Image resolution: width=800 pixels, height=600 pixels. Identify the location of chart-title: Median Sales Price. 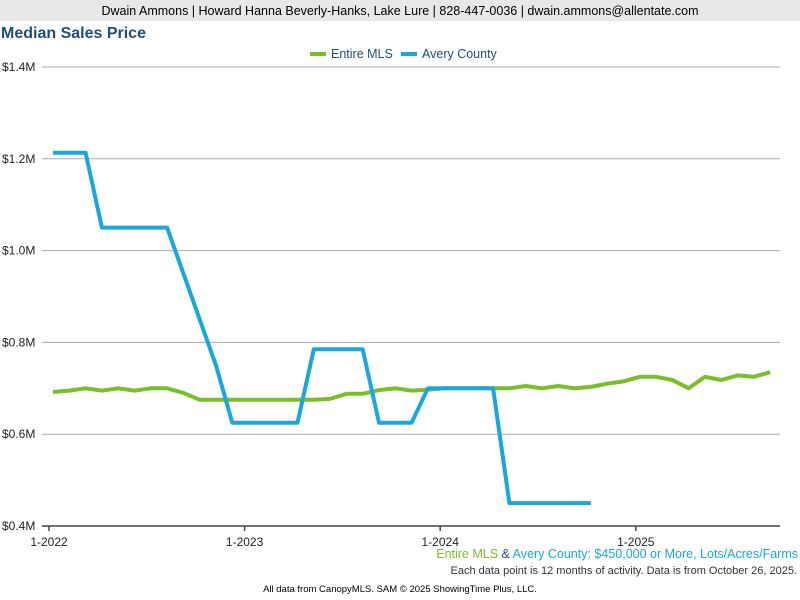
(73, 33).